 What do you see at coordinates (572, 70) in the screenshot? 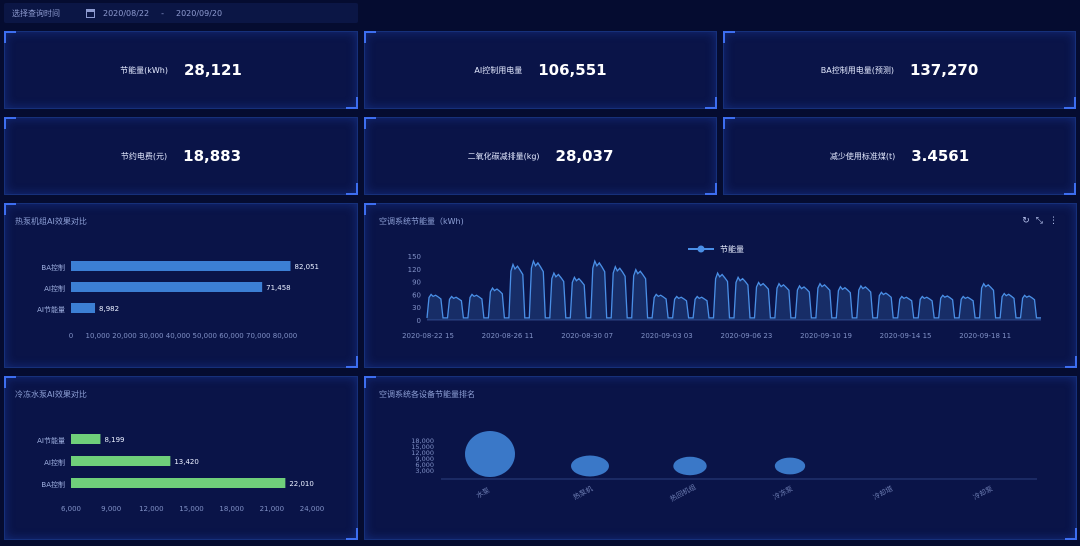
I see `kpi-value: 106,551` at bounding box center [572, 70].